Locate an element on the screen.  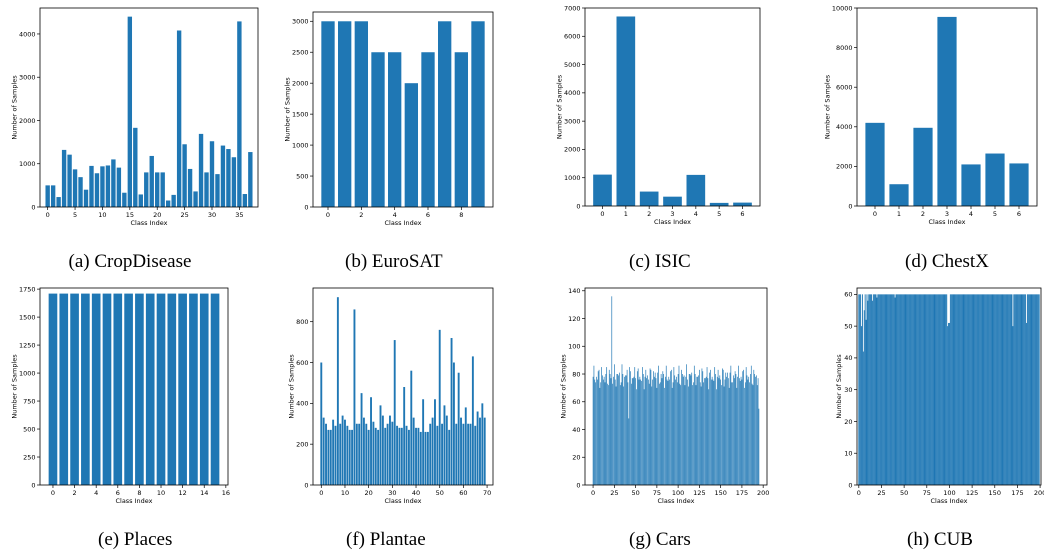
y-tick-label: 500 is located at coordinates (29, 429).